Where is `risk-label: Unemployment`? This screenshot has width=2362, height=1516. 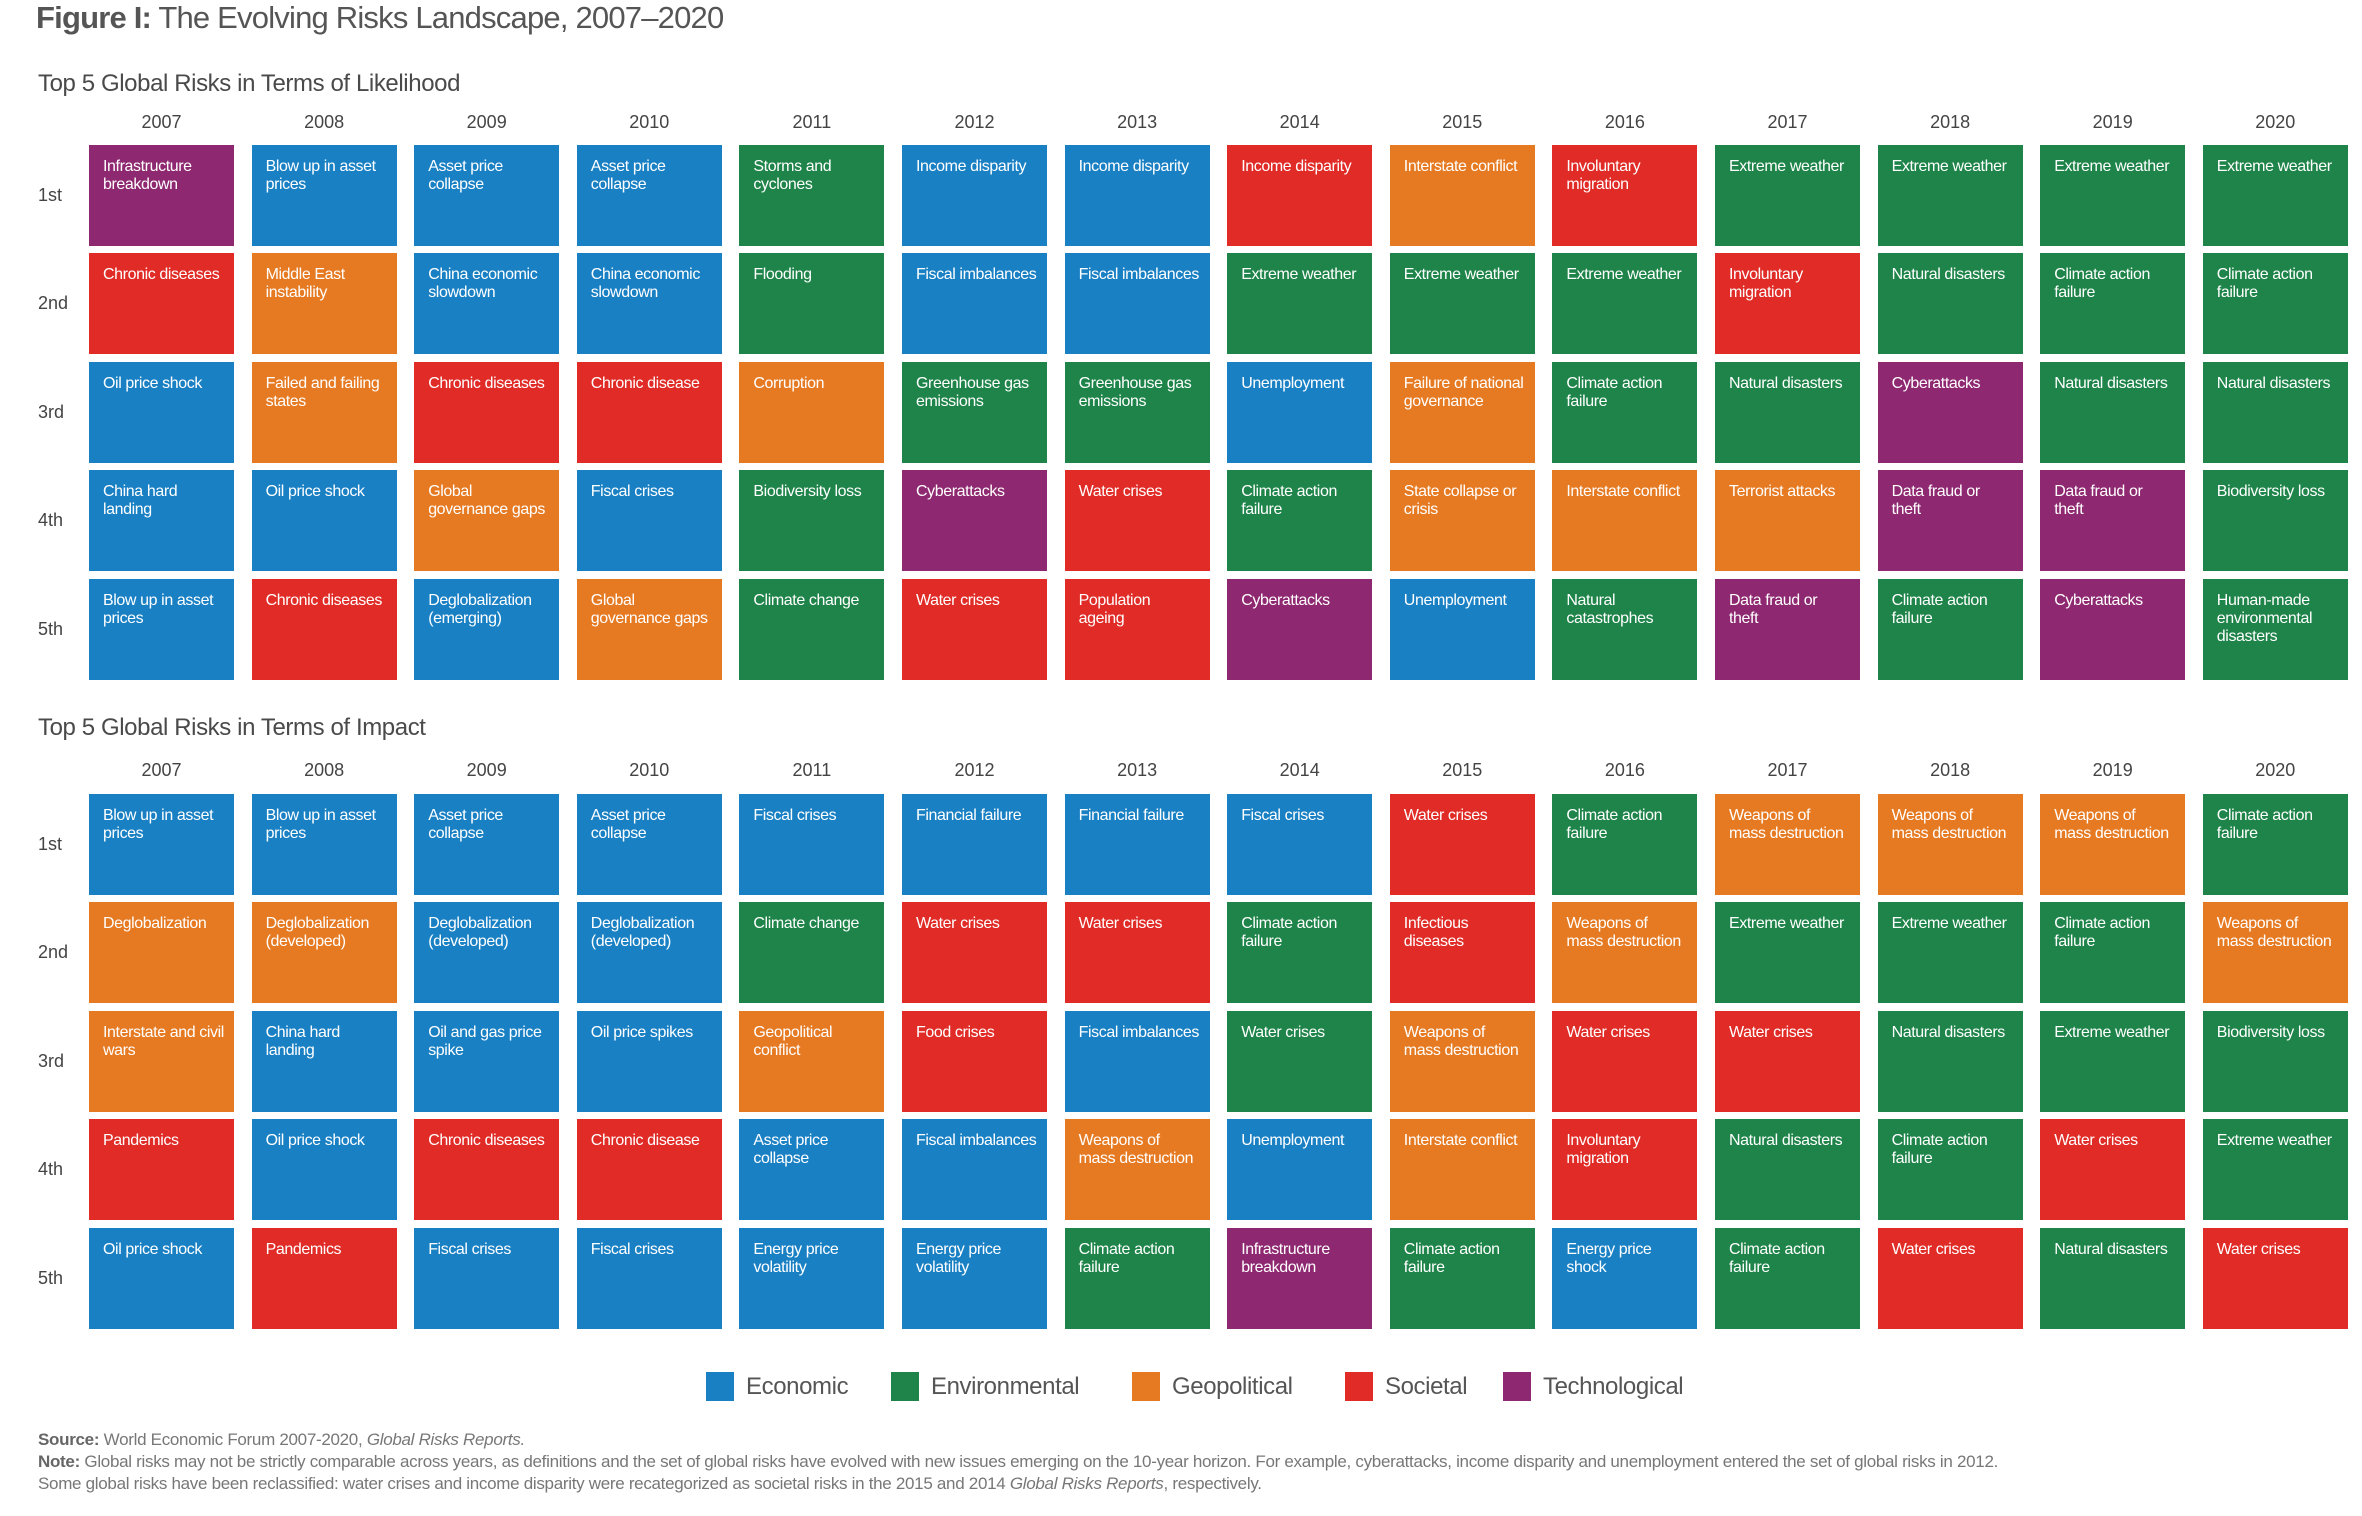 risk-label: Unemployment is located at coordinates (1455, 600).